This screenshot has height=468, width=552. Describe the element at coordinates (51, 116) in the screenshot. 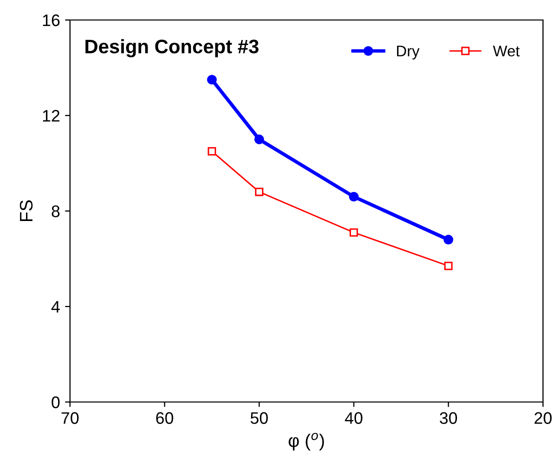

I see `y-tick-label: 12` at that location.